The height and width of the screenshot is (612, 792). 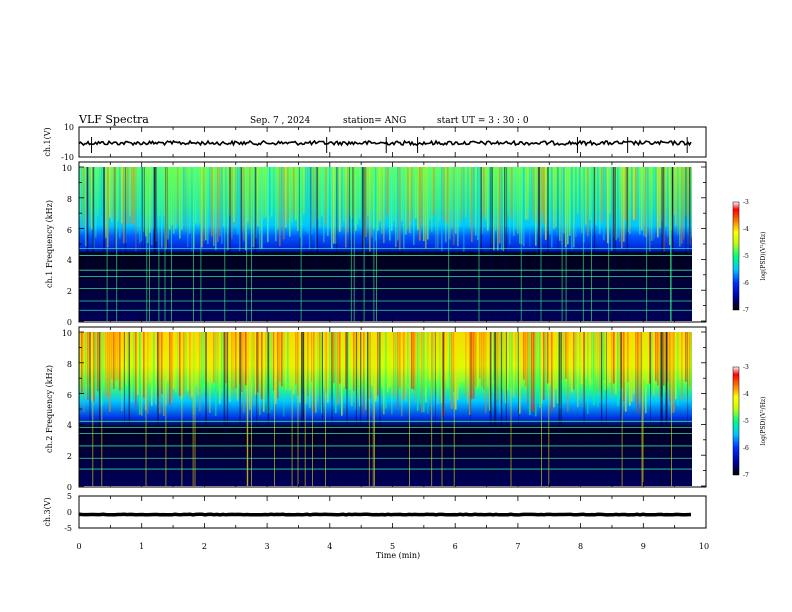 What do you see at coordinates (746, 394) in the screenshot?
I see `ch2-cb-tick-m4: -4` at bounding box center [746, 394].